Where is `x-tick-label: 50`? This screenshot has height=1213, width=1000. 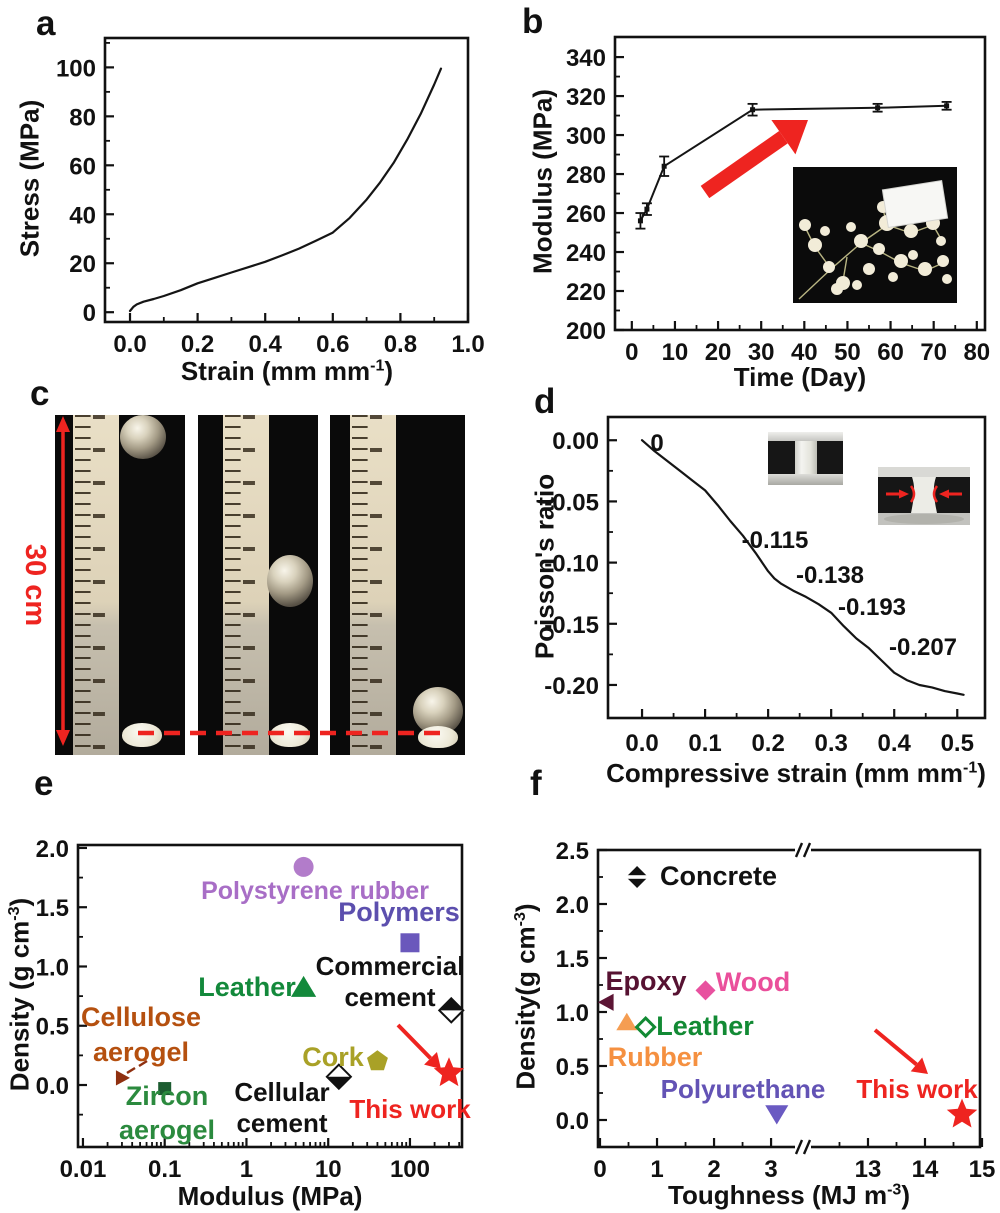 x-tick-label: 50 is located at coordinates (847, 352).